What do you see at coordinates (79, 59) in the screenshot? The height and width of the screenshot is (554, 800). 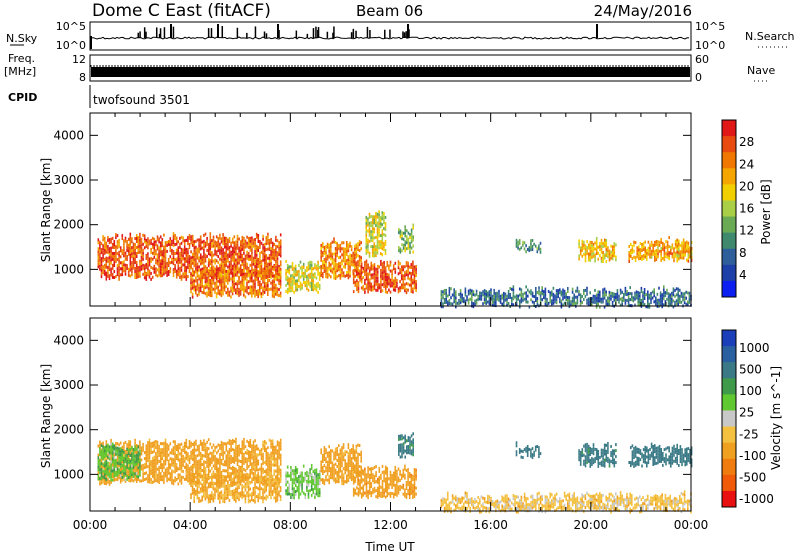 I see `freq-tick-top: 12` at bounding box center [79, 59].